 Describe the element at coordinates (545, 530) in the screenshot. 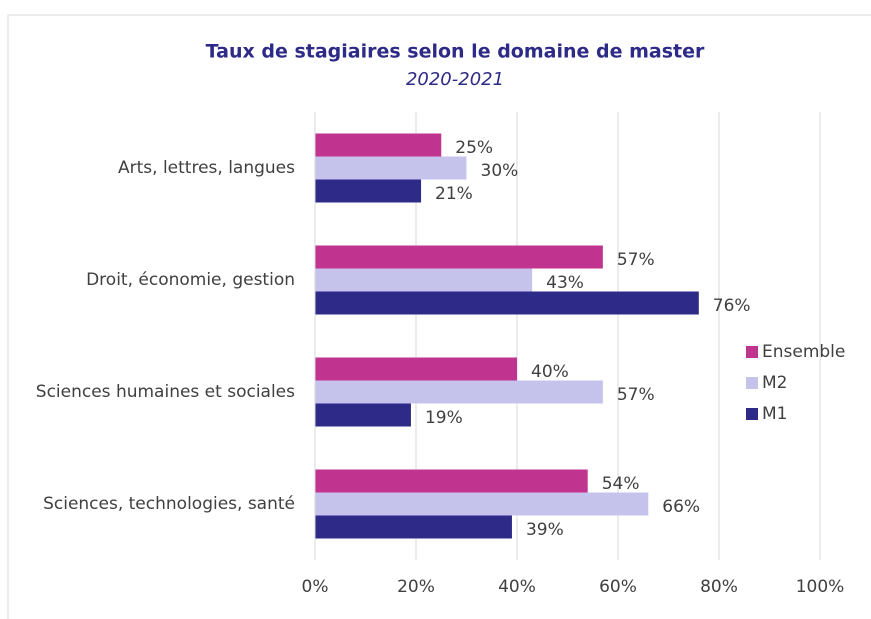

I see `value-label: 39%` at that location.